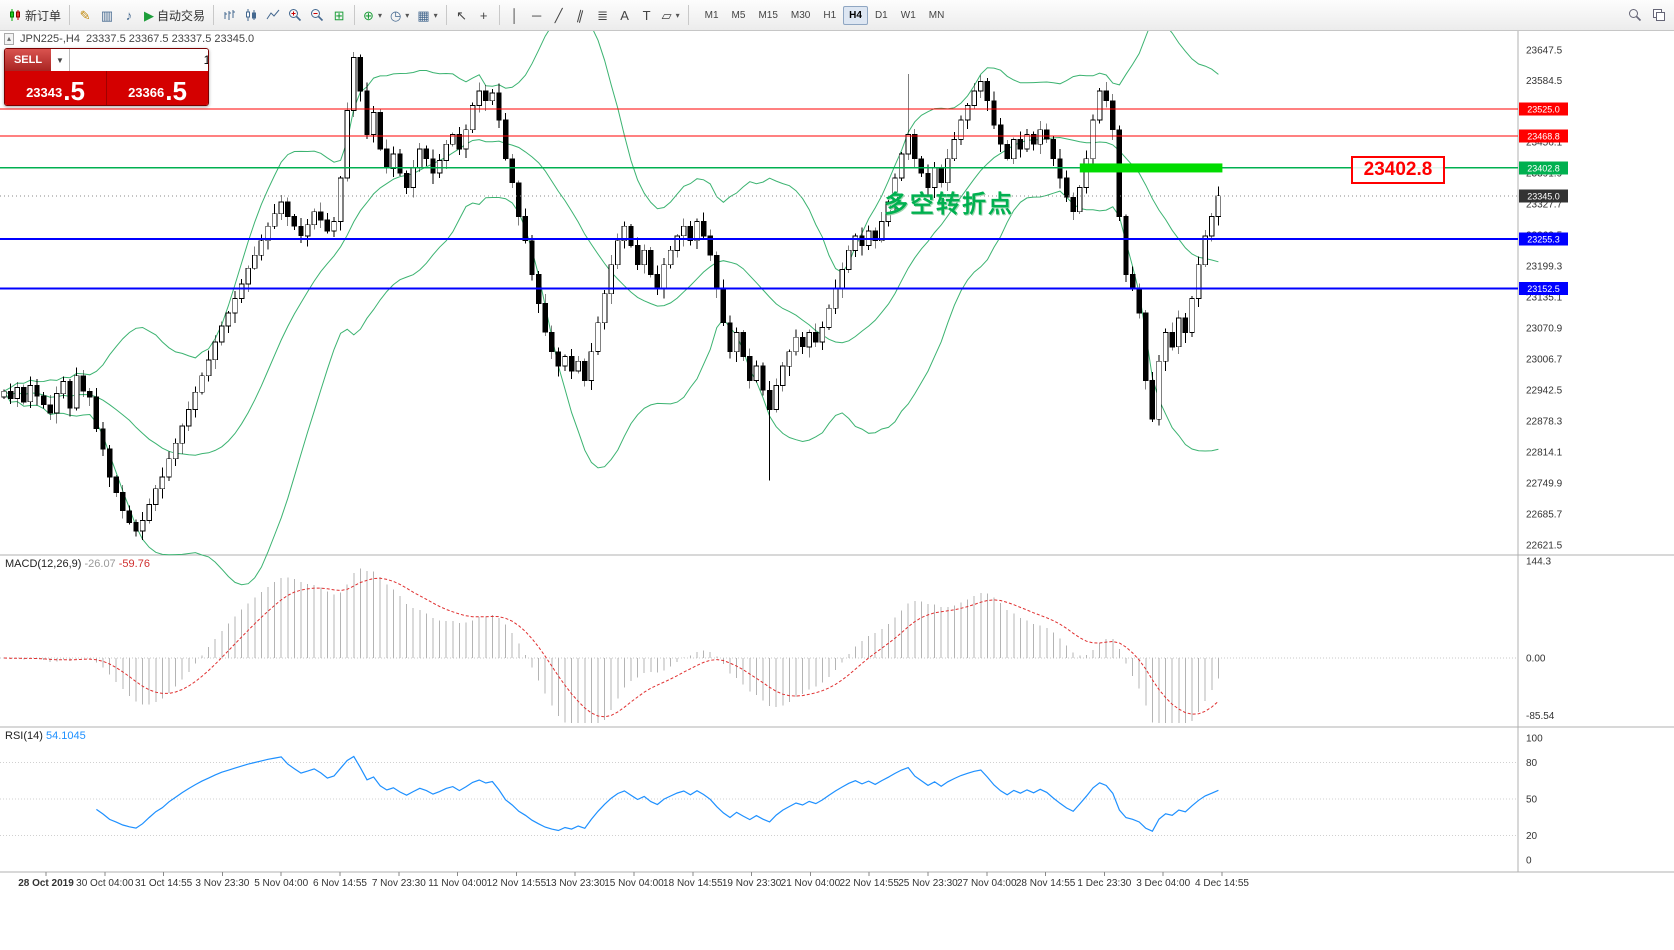  I want to click on buy-price: 23366 .5, so click(157, 88).